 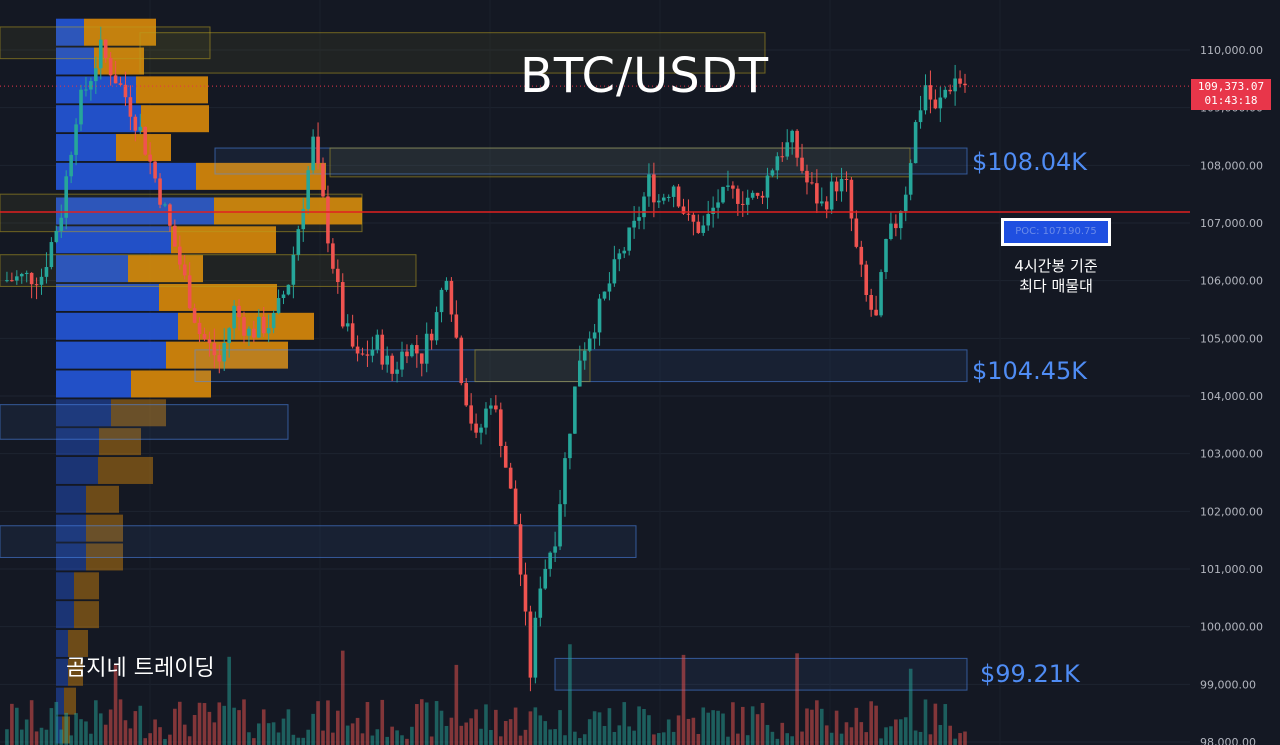 I want to click on current-price-tag: 109,373.07 01:43:18, so click(x=1231, y=94).